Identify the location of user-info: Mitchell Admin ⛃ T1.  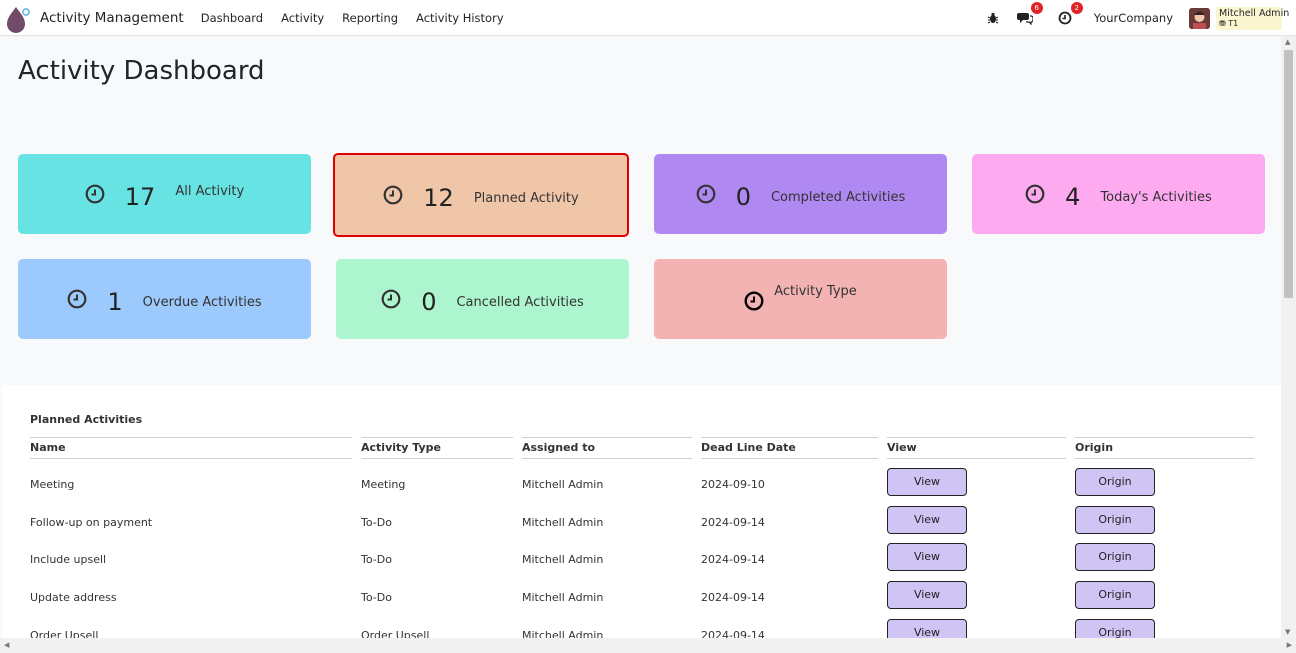
(1253, 18).